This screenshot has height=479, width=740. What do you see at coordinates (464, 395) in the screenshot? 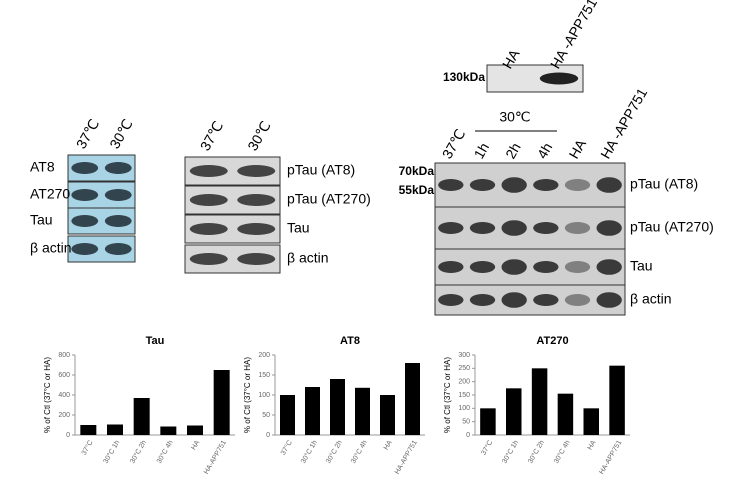
I see `y-tick-label: 150` at bounding box center [464, 395].